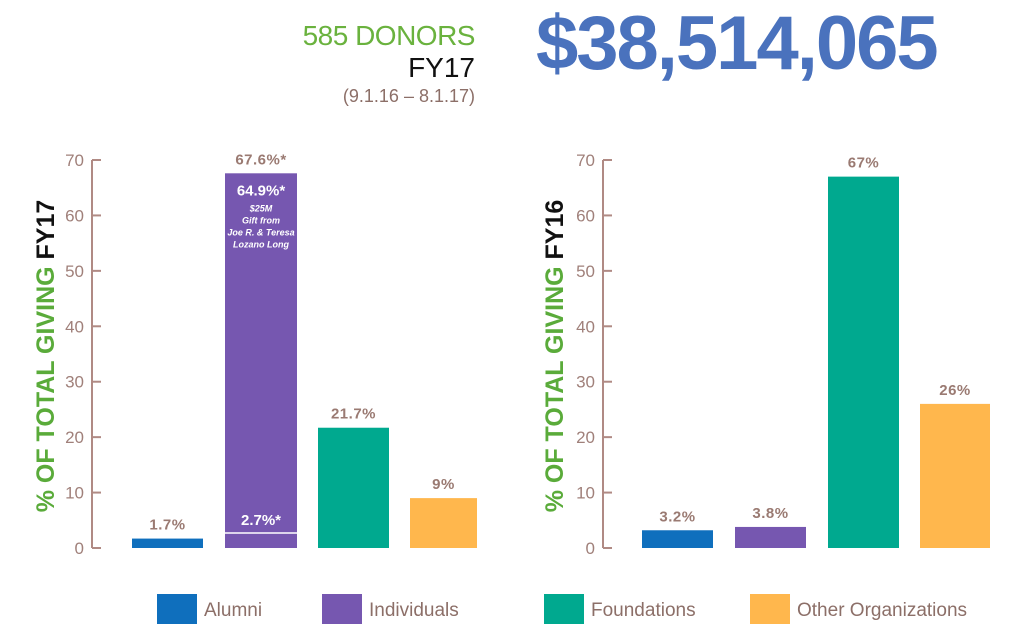  What do you see at coordinates (737, 43) in the screenshot?
I see `total-giving-amount: $38,514,065` at bounding box center [737, 43].